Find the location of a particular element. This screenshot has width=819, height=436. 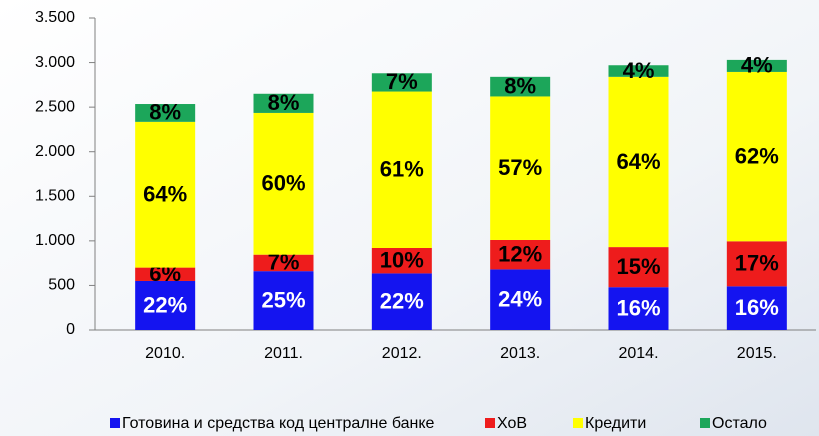

x-tick-label: 2011. is located at coordinates (283, 353).